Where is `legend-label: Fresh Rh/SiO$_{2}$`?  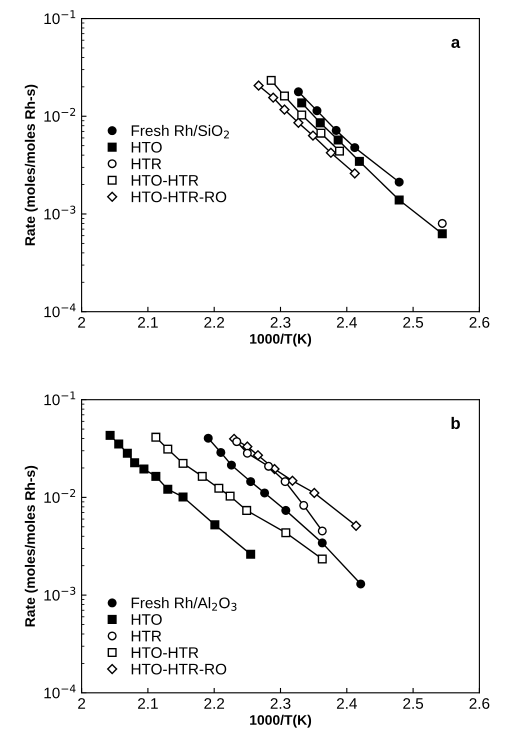 legend-label: Fresh Rh/SiO$_{2}$ is located at coordinates (180, 131).